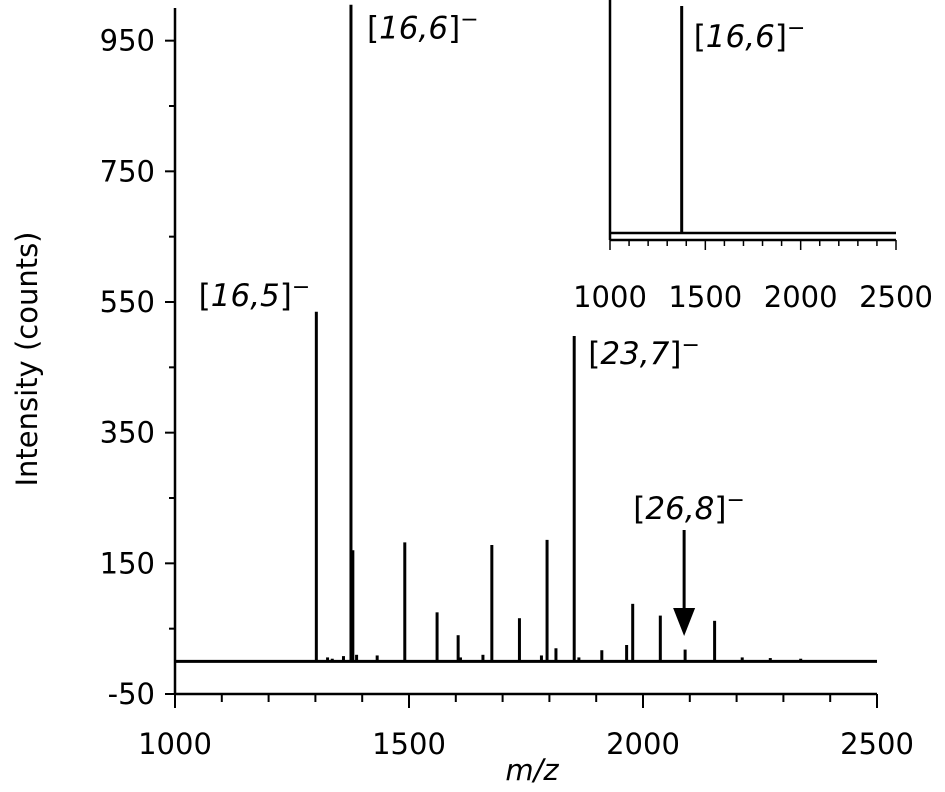 The image size is (945, 792). Describe the element at coordinates (255, 294) in the screenshot. I see `peak-label-16-5: [16,5]−` at that location.